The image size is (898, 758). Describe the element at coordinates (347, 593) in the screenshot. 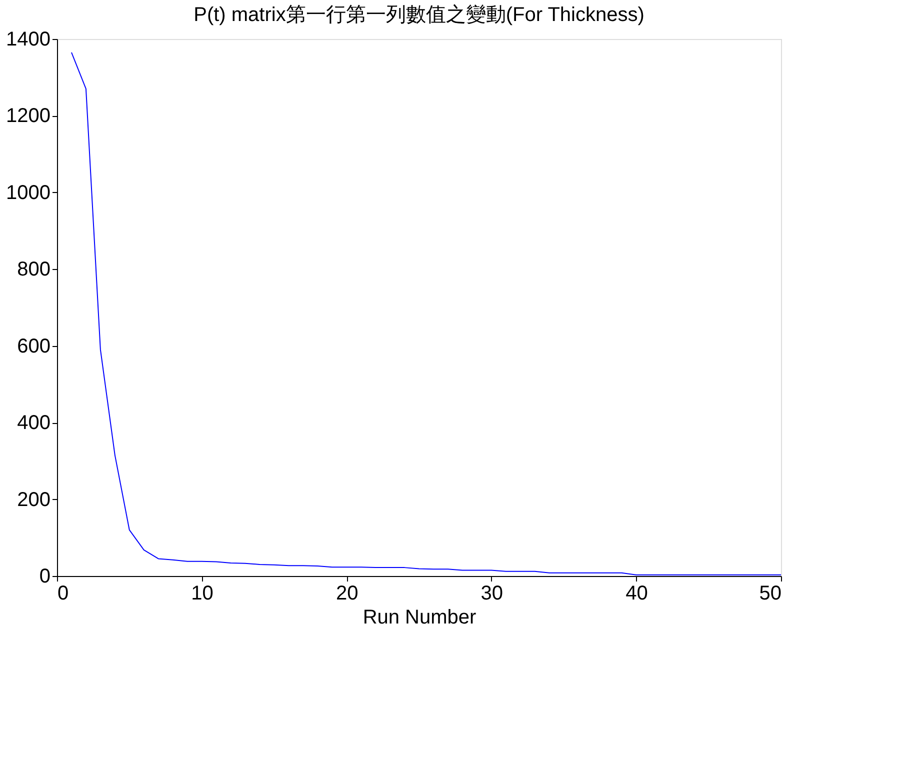

I see `x-tick-label: 20` at that location.